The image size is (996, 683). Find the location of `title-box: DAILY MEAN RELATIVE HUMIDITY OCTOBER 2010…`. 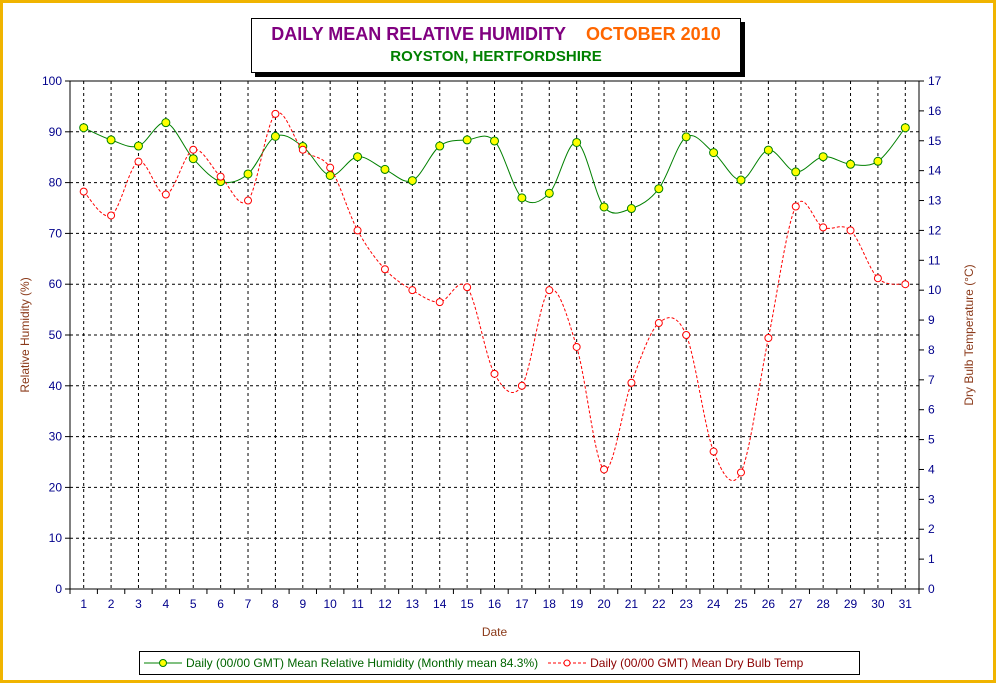

title-box: DAILY MEAN RELATIVE HUMIDITY OCTOBER 2010… is located at coordinates (496, 45).